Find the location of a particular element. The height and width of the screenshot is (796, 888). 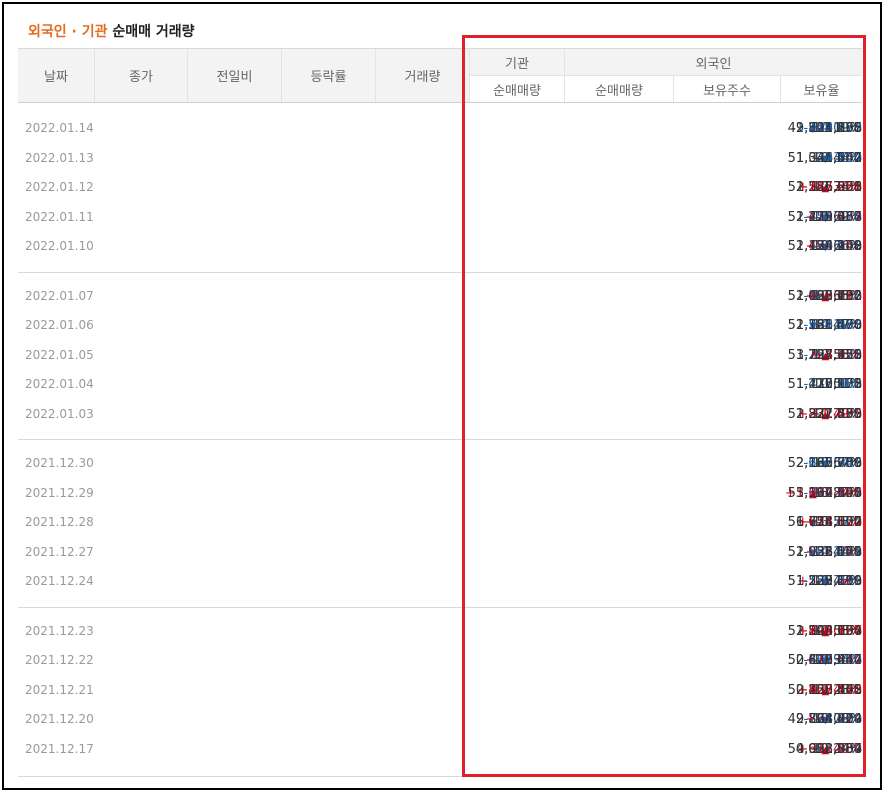

date-cell: 2021.12.28 is located at coordinates (59, 522).